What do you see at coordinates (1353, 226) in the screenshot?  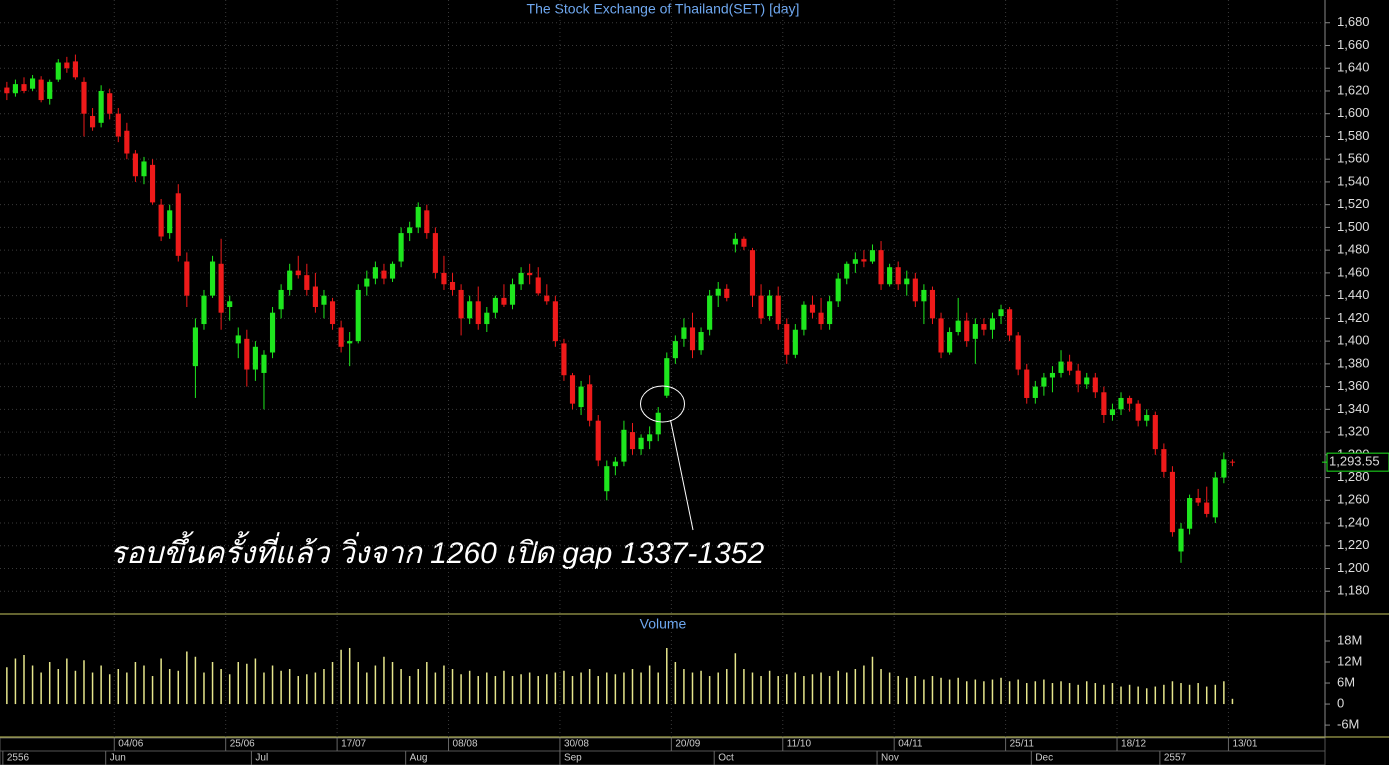 I see `y-tick-label: 1,500` at bounding box center [1353, 226].